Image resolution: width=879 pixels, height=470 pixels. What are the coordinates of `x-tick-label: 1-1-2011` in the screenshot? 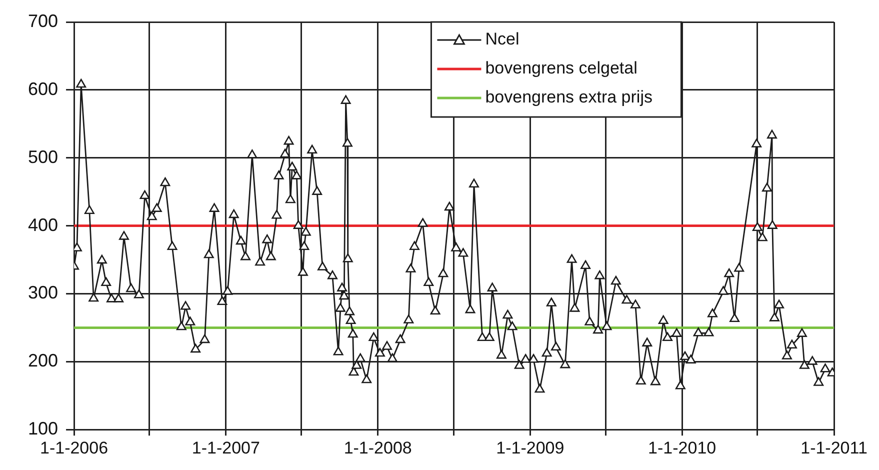 It's located at (834, 448).